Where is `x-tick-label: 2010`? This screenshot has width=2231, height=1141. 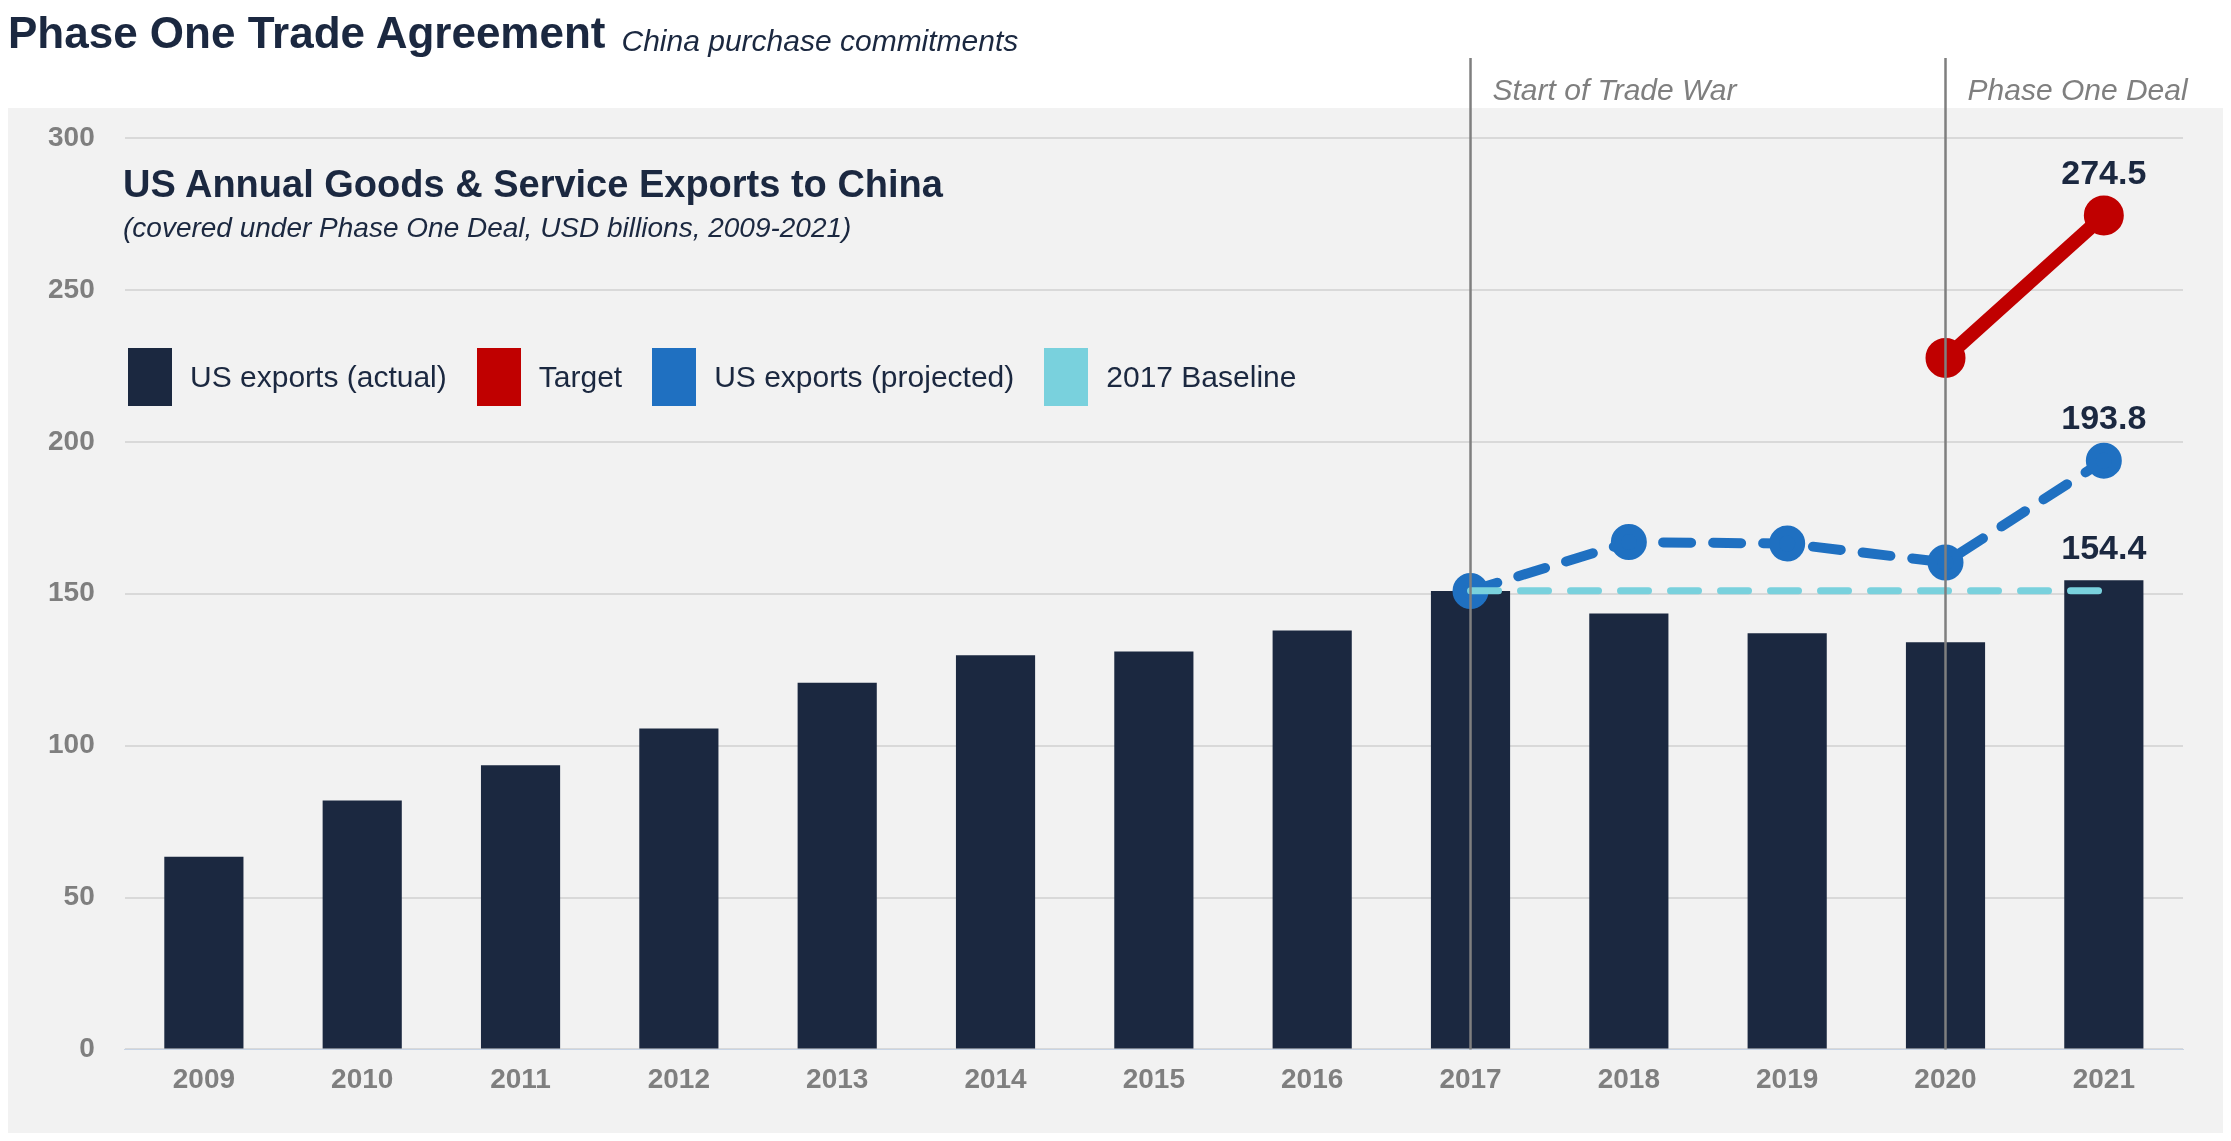 x-tick-label: 2010 is located at coordinates (362, 1078).